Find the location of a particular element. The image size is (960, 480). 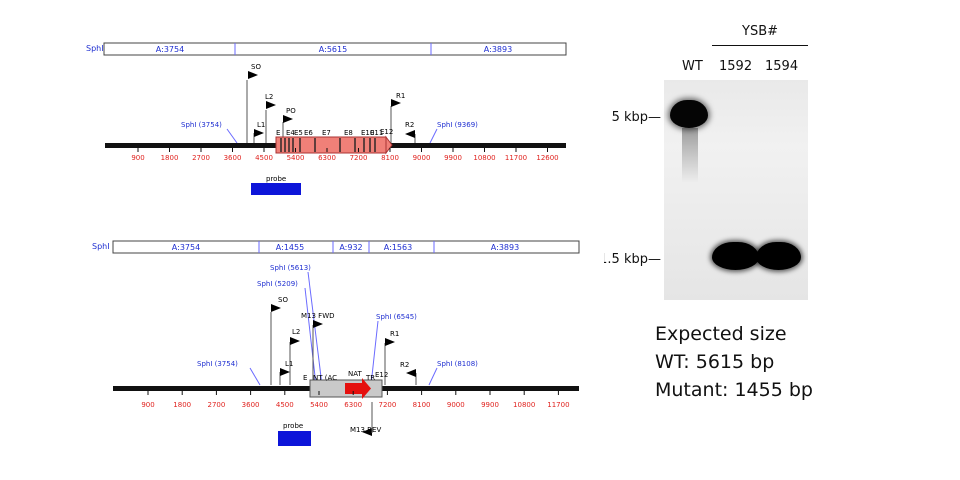

top-segment-label: A:3893 is located at coordinates (498, 49).